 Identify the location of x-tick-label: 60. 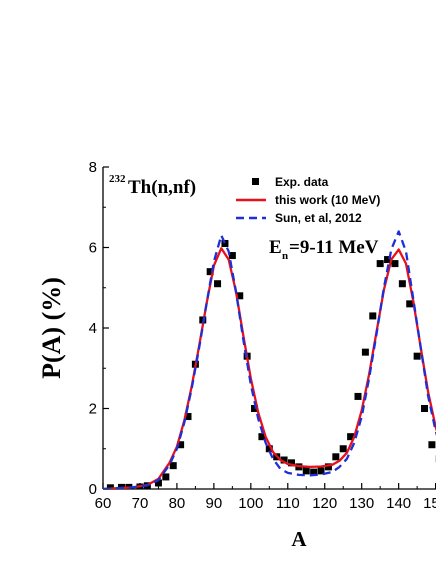
(103, 503).